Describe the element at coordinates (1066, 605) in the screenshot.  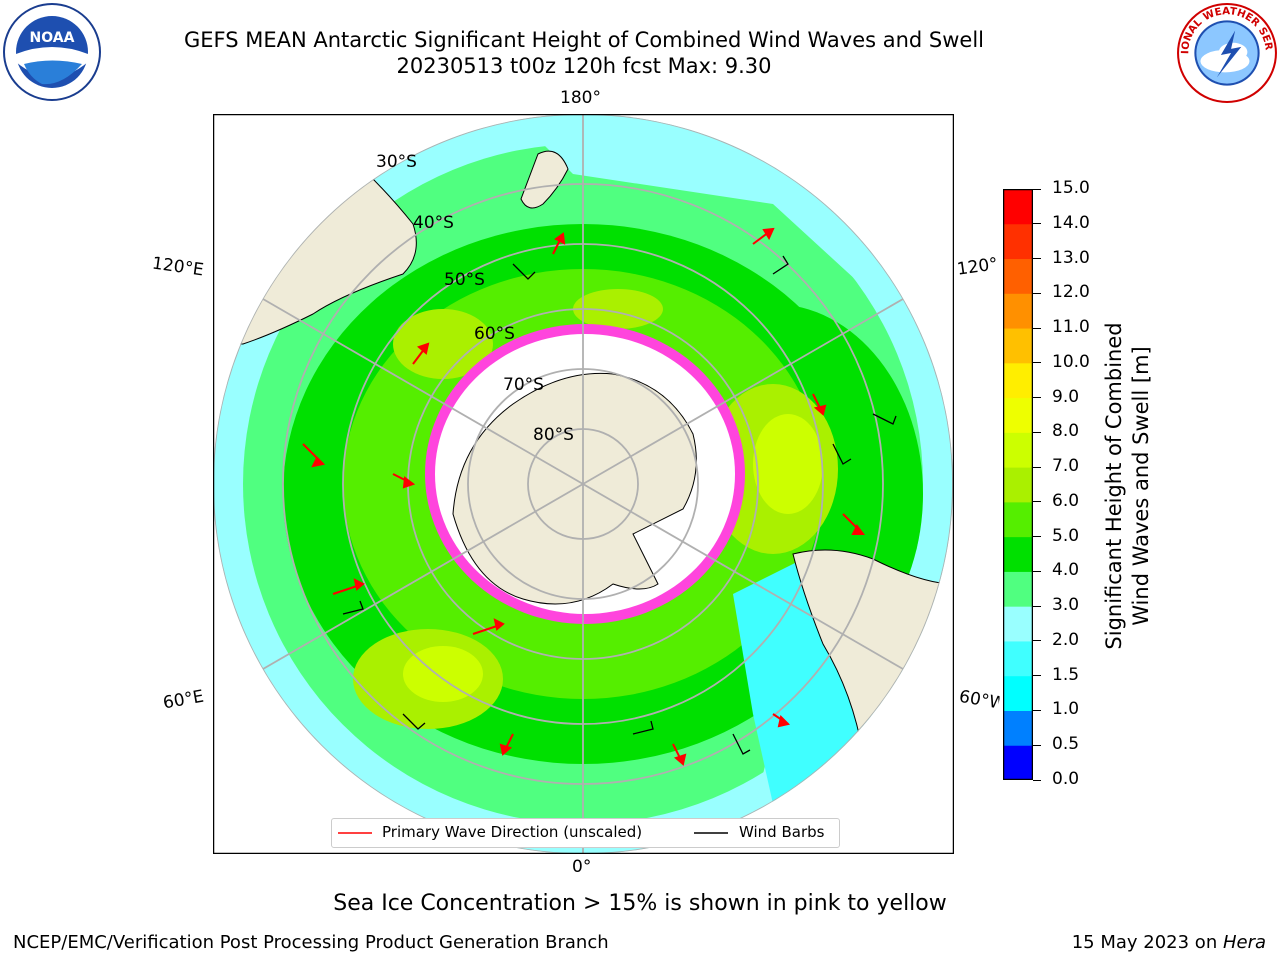
I see `colorbar-tick-label: 3.0` at that location.